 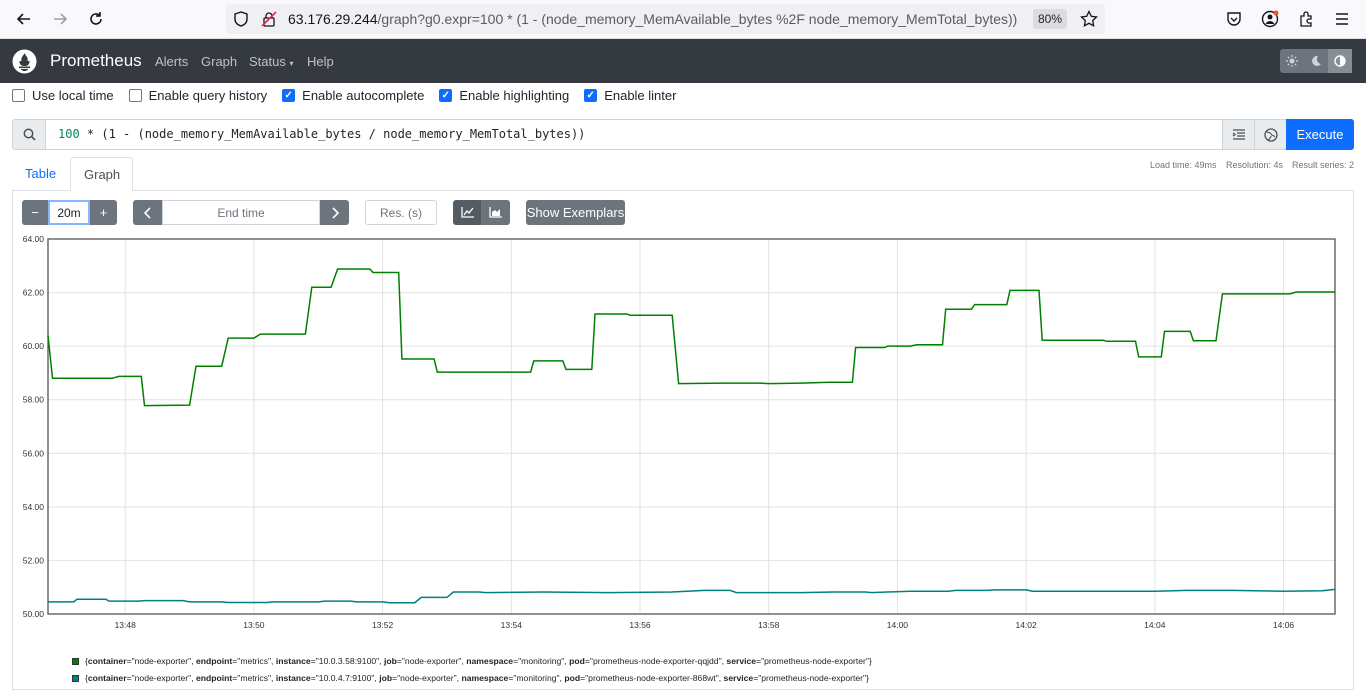 What do you see at coordinates (60, 19) in the screenshot?
I see `forward-icon` at bounding box center [60, 19].